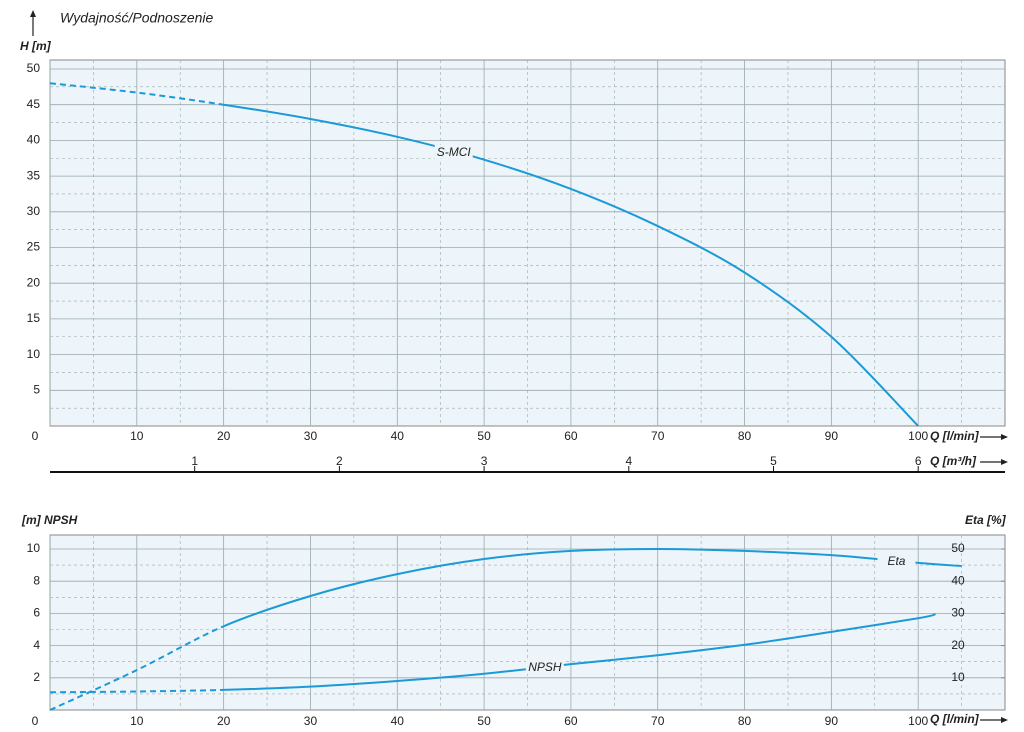 The width and height of the screenshot is (1024, 732). I want to click on x2-tick-label: 1, so click(194, 461).